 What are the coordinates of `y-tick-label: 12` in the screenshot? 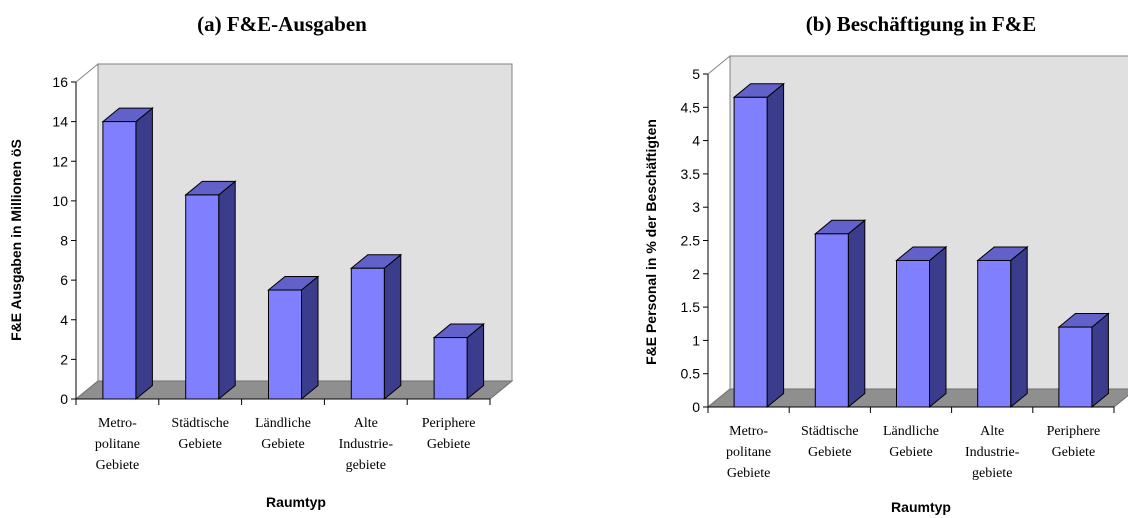 It's located at (60, 161).